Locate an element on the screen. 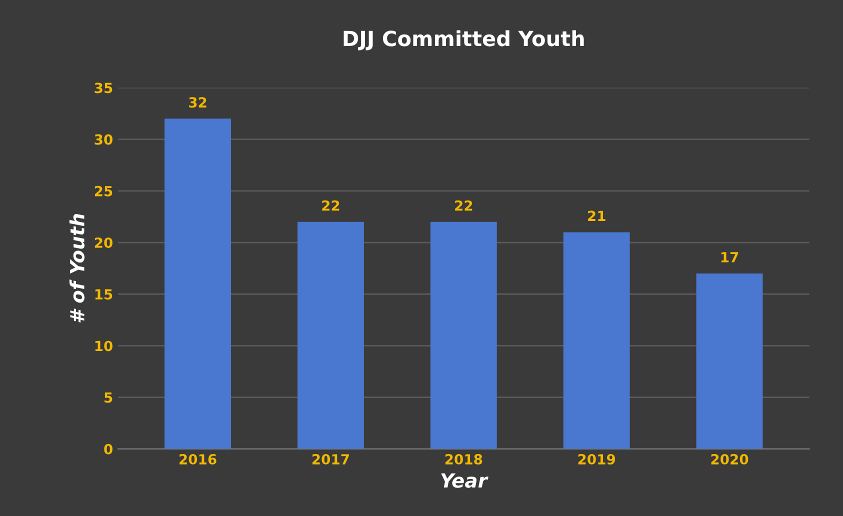  y-axis-title: # of Youth is located at coordinates (77, 268).